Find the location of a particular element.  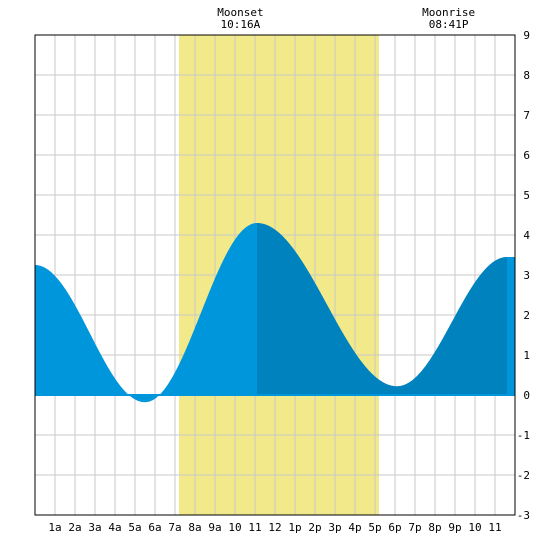

x-tick-label: 2a is located at coordinates (74, 527).